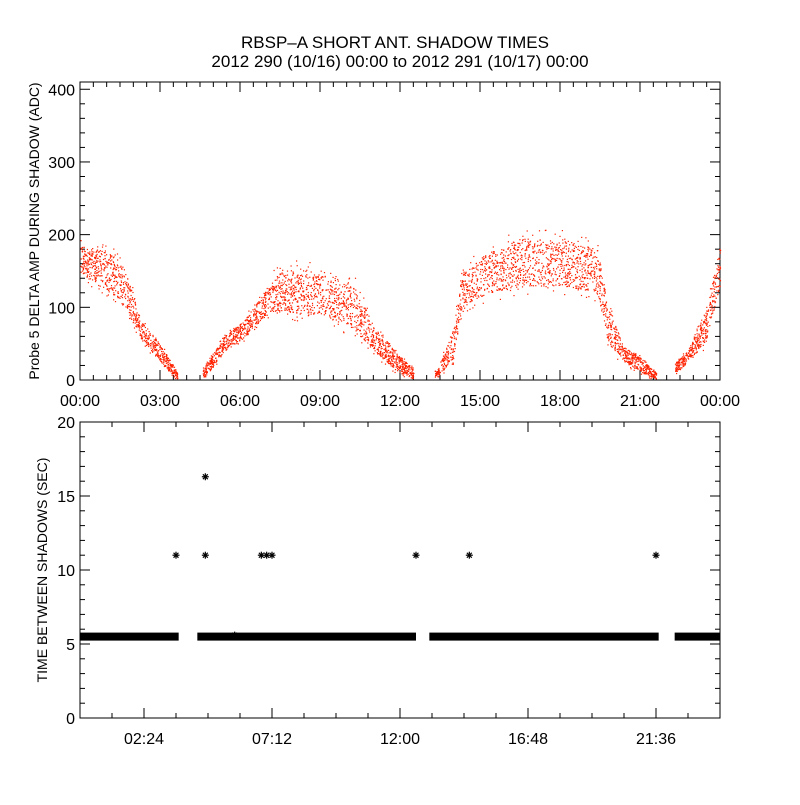 The height and width of the screenshot is (805, 800). What do you see at coordinates (272, 555) in the screenshot?
I see `outlier-point` at bounding box center [272, 555].